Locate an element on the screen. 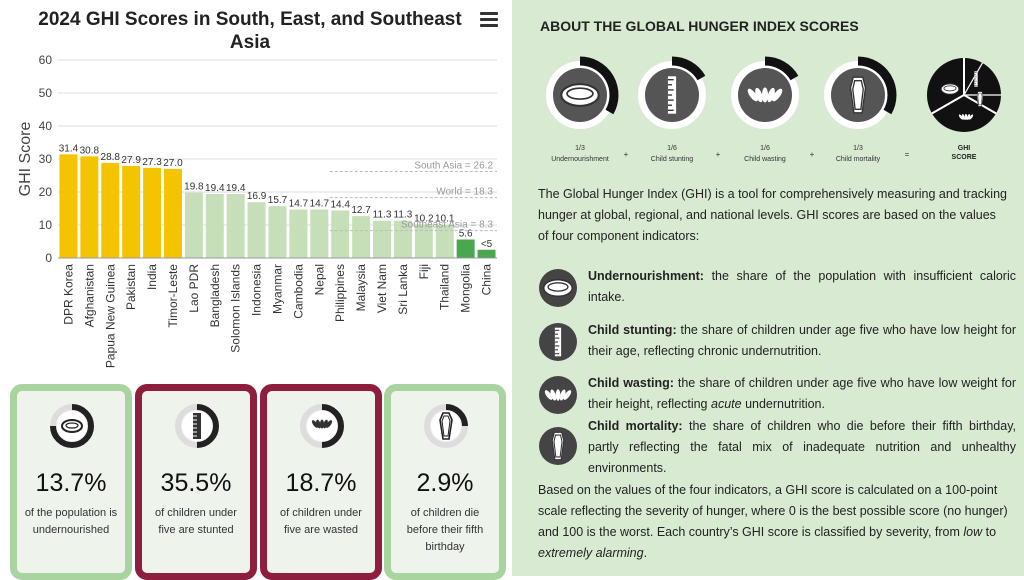  ruler-icon is located at coordinates (558, 342).